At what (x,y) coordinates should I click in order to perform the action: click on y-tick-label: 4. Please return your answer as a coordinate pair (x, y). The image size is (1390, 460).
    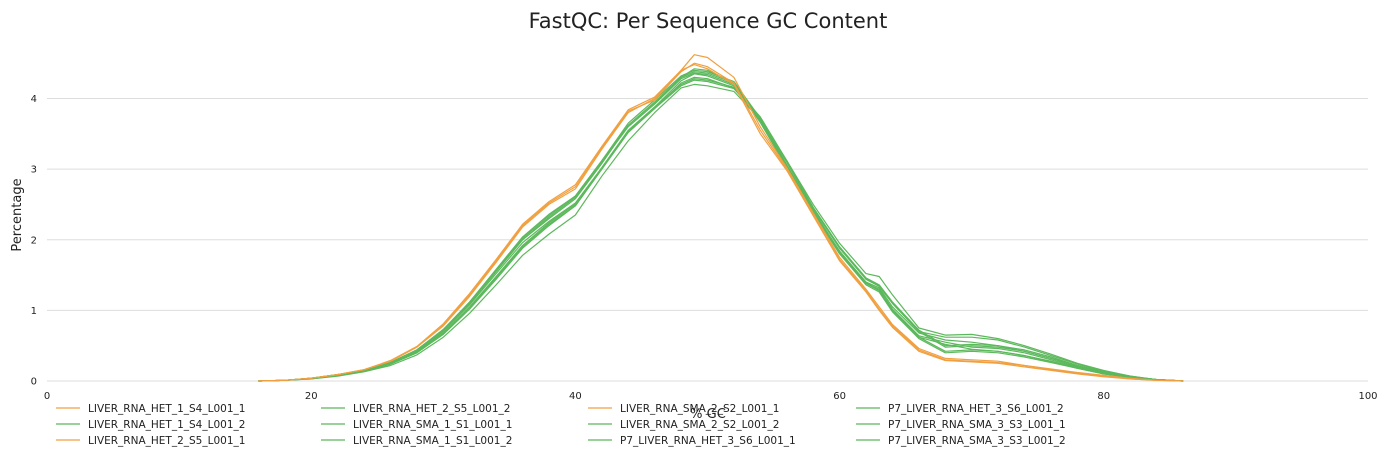
    Looking at the image, I should click on (34, 99).